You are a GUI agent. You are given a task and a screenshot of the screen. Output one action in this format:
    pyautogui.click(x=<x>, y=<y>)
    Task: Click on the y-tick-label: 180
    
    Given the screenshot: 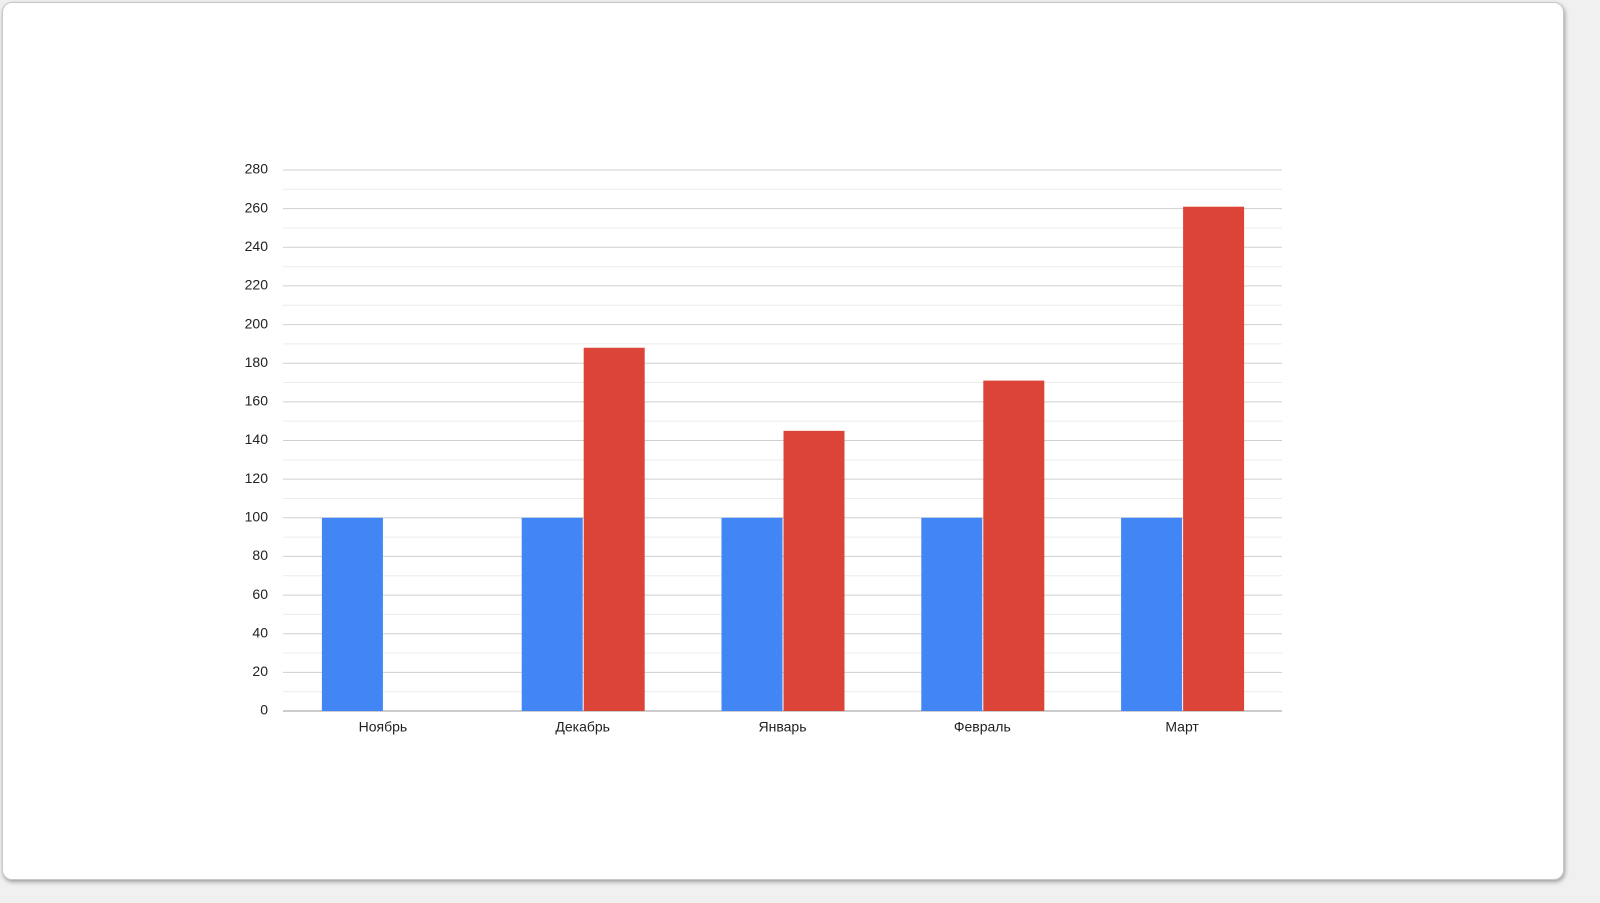 What is the action you would take?
    pyautogui.click(x=257, y=362)
    